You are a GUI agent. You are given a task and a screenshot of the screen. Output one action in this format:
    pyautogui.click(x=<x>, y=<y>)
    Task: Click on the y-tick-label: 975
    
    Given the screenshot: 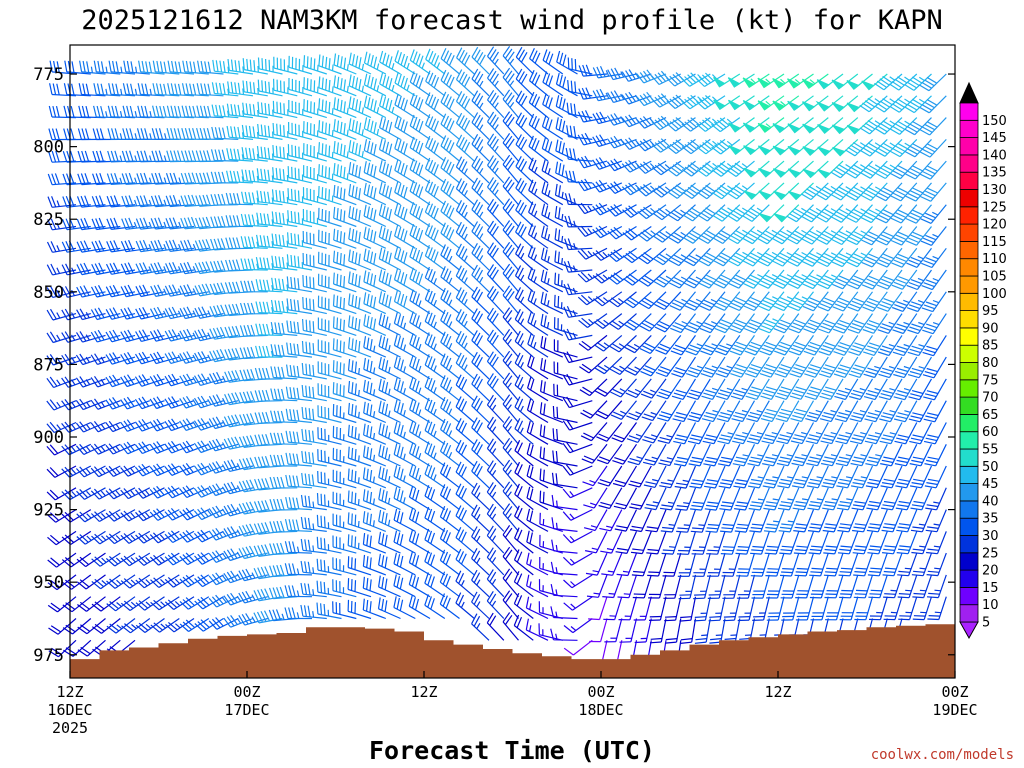 What is the action you would take?
    pyautogui.click(x=48, y=656)
    